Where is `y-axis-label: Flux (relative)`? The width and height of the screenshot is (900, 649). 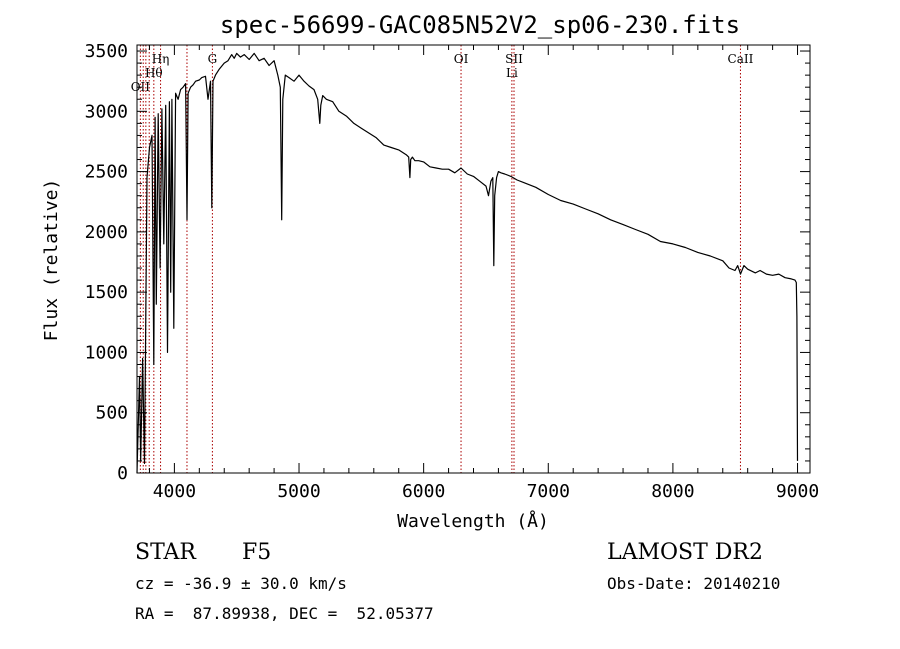 y-axis-label: Flux (relative) is located at coordinates (51, 260).